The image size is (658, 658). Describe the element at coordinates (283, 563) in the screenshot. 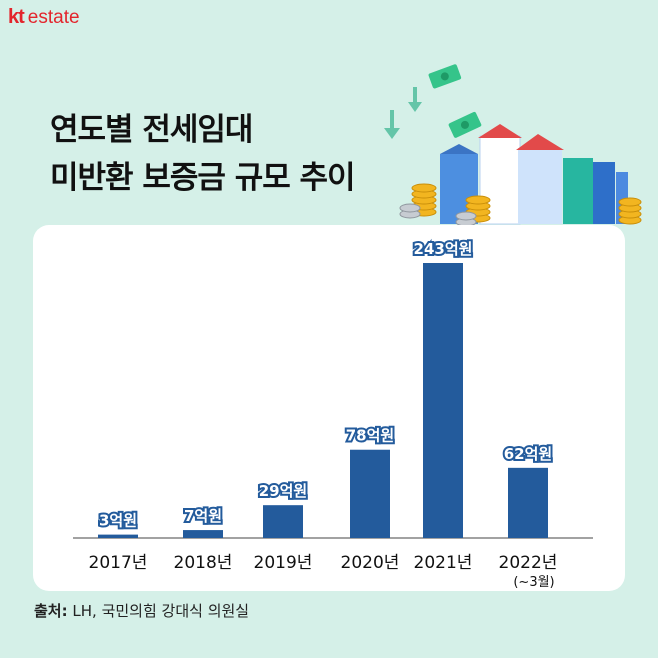

I see `x-tick-label: 2019년` at that location.